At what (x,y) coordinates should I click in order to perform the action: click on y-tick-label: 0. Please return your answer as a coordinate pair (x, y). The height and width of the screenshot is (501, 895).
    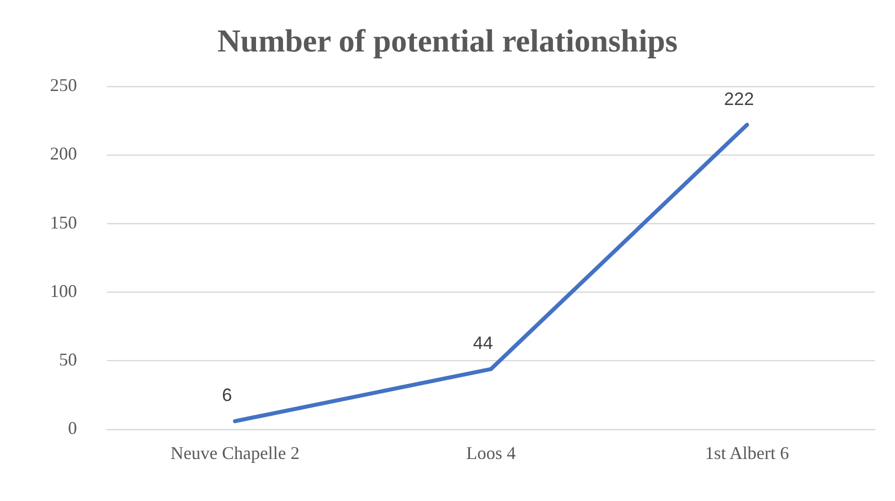
    Looking at the image, I should click on (72, 428).